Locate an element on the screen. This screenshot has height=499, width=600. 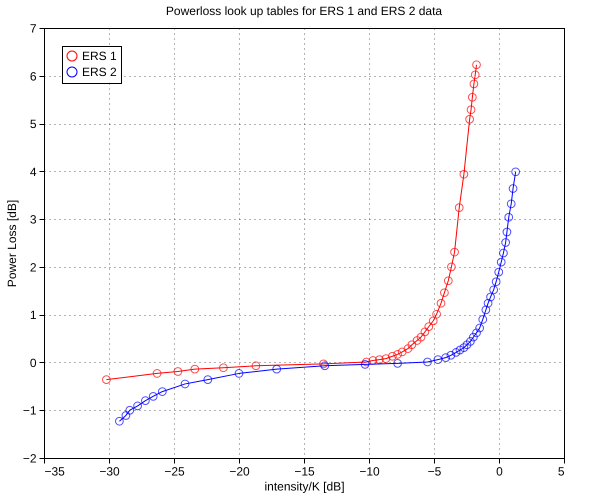
y-tick-label: 3 is located at coordinates (33, 219).